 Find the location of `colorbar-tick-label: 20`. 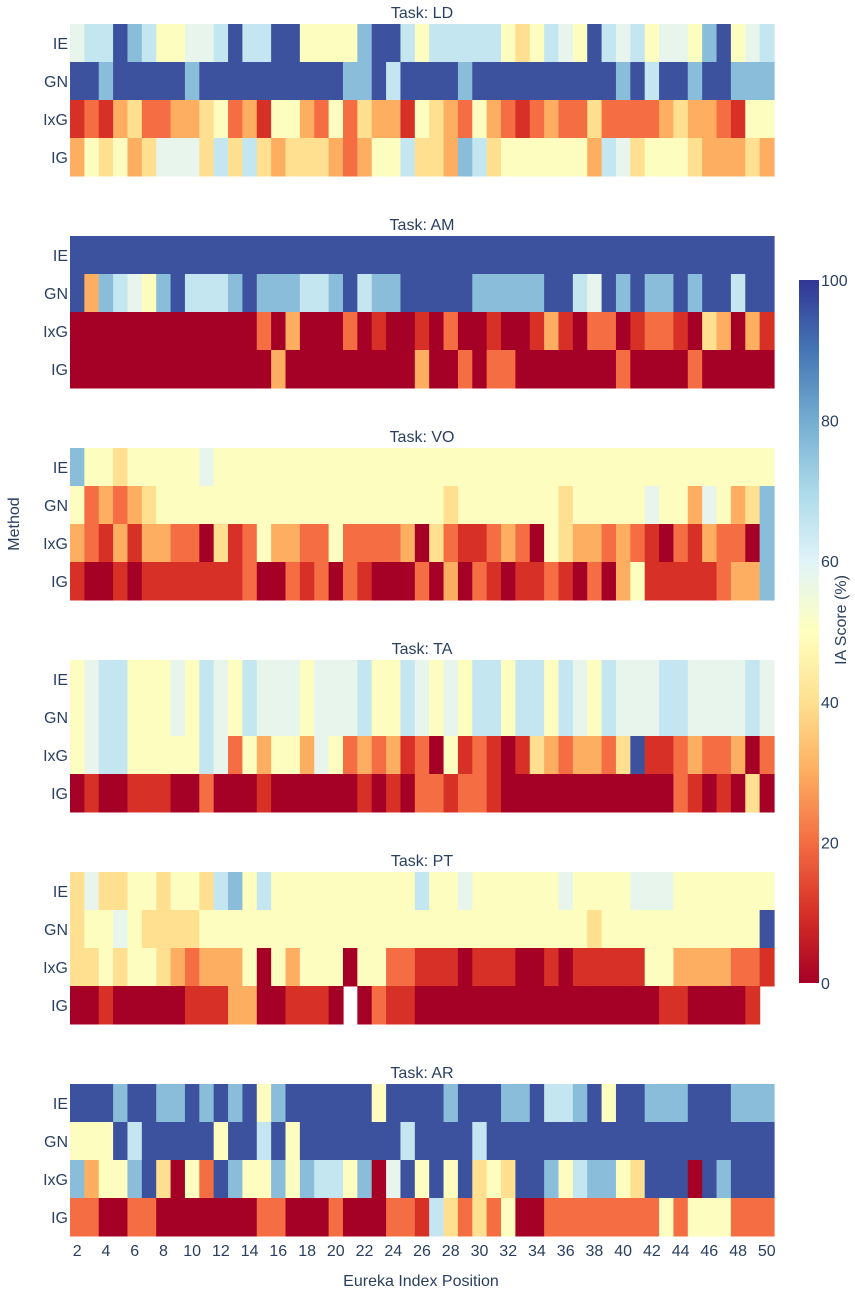

colorbar-tick-label: 20 is located at coordinates (830, 843).